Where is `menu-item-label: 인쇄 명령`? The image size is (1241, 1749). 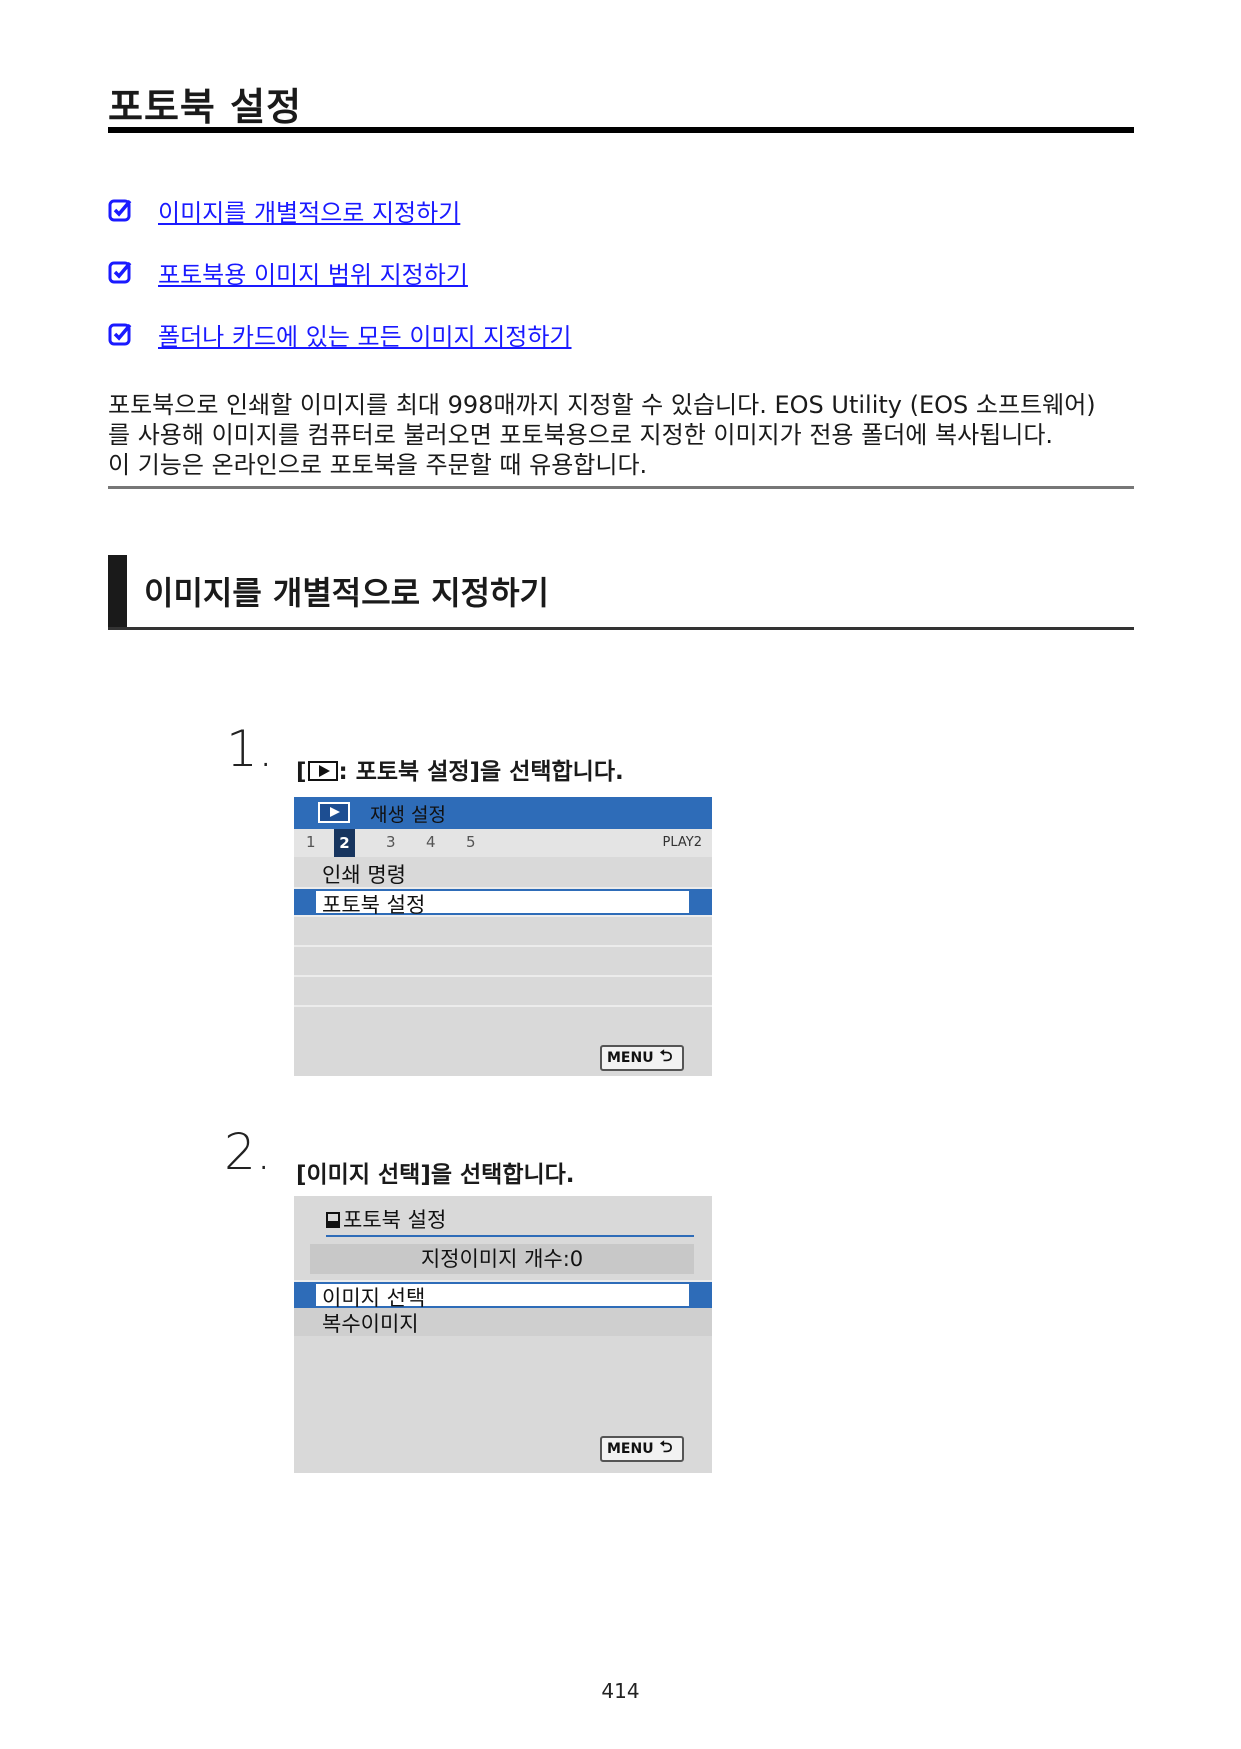 menu-item-label: 인쇄 명령 is located at coordinates (364, 875).